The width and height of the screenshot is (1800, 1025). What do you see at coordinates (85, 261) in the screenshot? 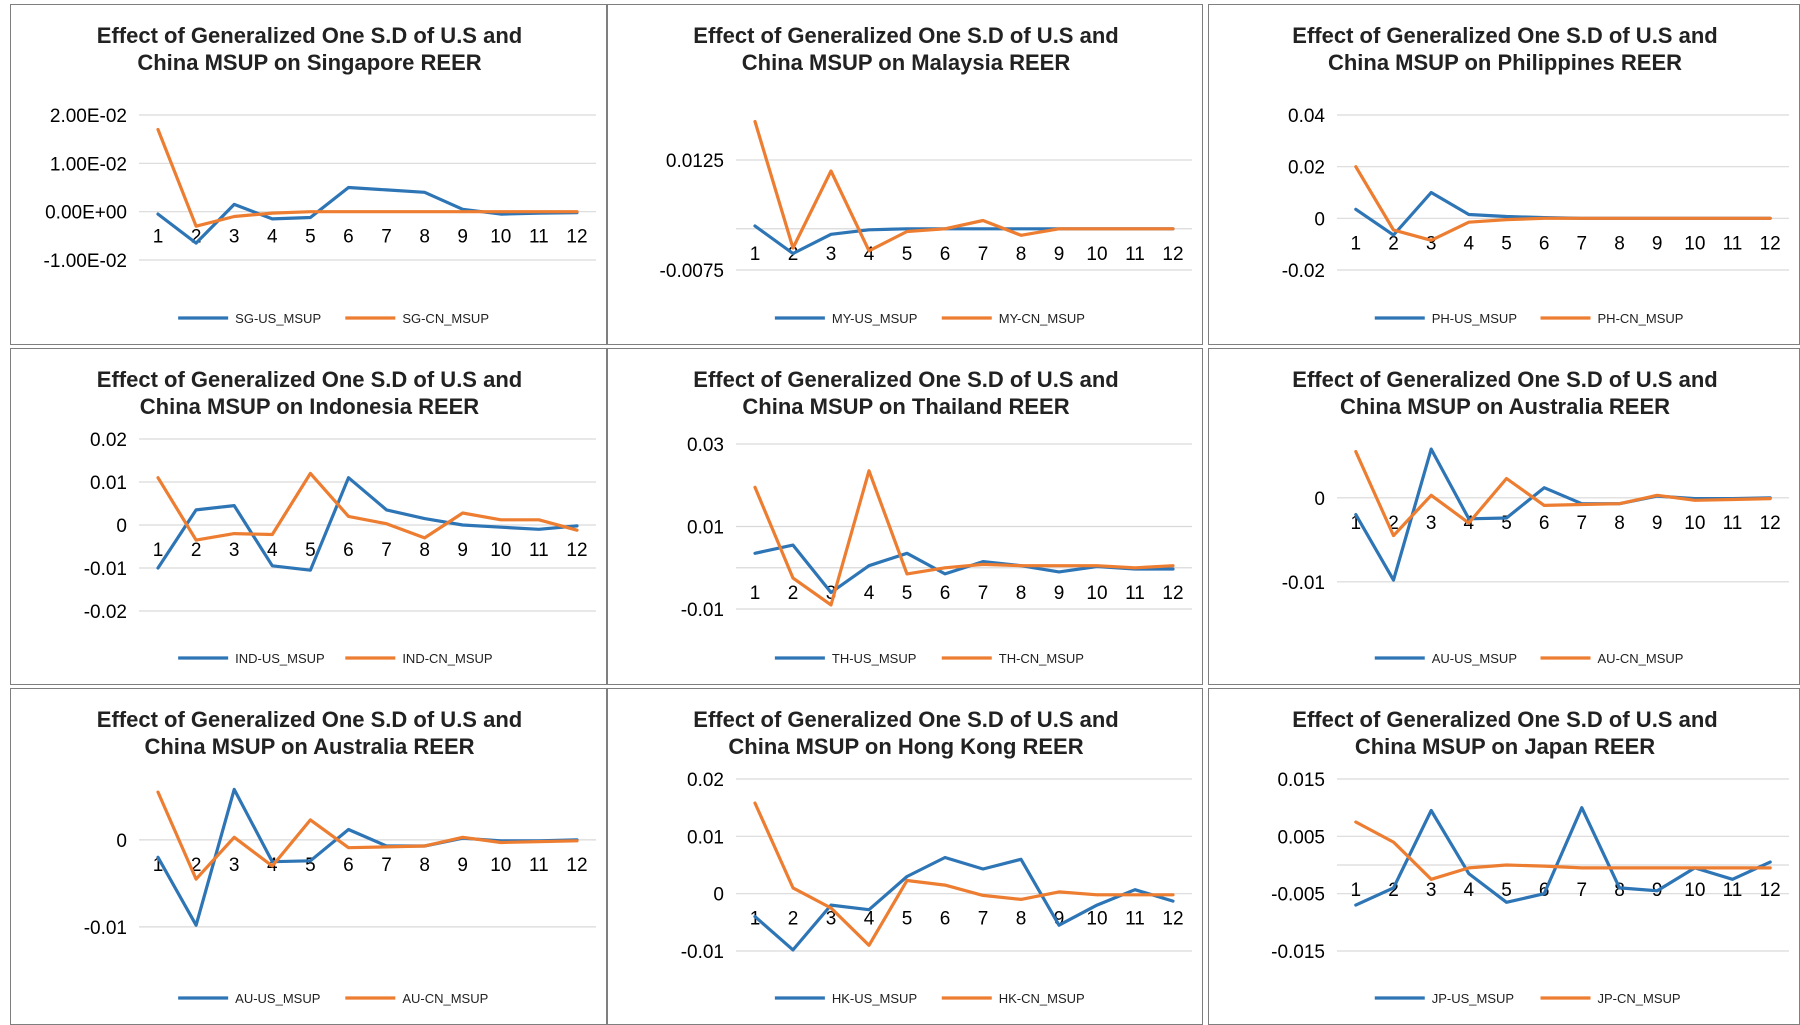
I see `y-tick-label: -1.00E-02` at bounding box center [85, 261].